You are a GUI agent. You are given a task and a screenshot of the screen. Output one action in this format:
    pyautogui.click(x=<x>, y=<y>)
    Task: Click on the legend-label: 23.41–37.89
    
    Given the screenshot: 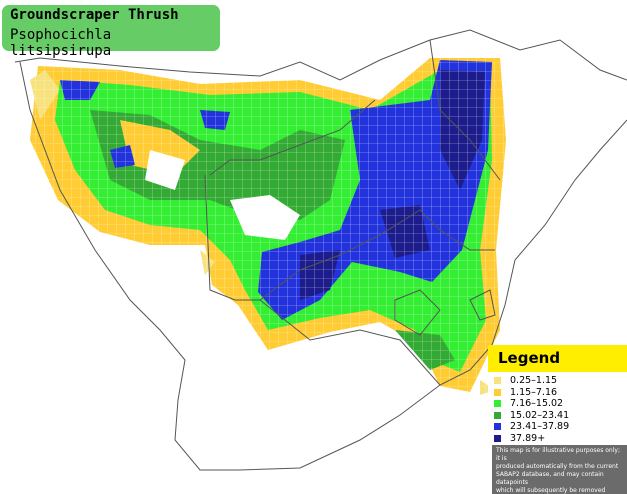 What is the action you would take?
    pyautogui.click(x=540, y=426)
    